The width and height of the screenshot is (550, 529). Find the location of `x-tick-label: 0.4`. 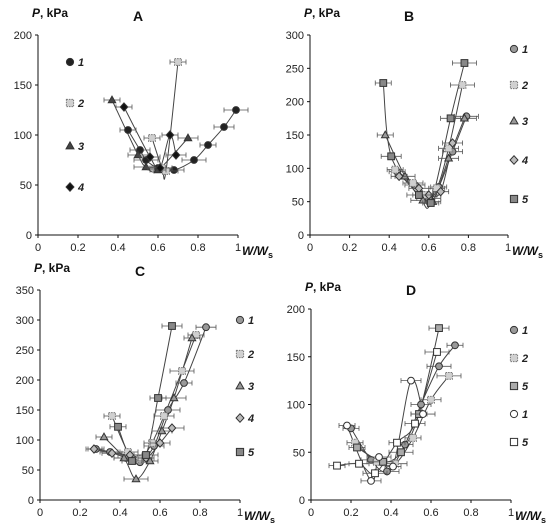

x-tick-label: 0.4 is located at coordinates (117, 248).